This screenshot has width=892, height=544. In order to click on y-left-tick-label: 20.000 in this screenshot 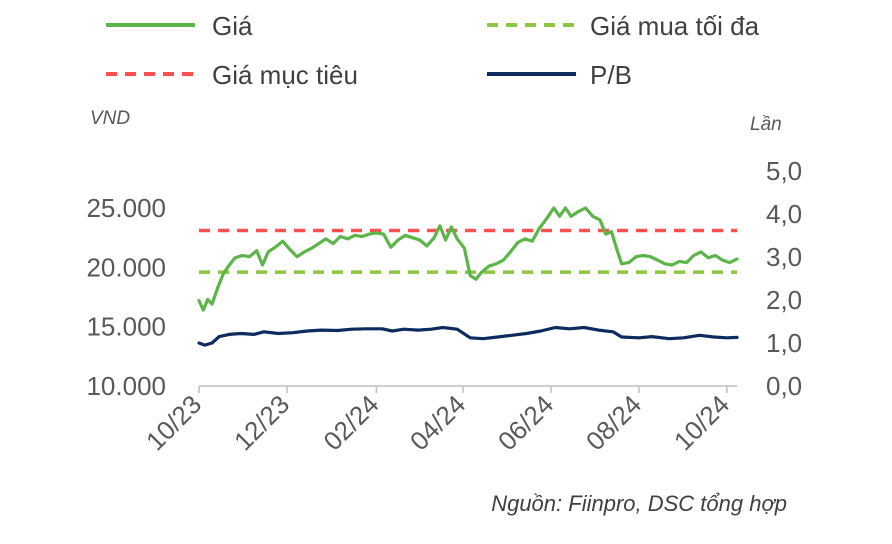, I will do `click(126, 267)`.